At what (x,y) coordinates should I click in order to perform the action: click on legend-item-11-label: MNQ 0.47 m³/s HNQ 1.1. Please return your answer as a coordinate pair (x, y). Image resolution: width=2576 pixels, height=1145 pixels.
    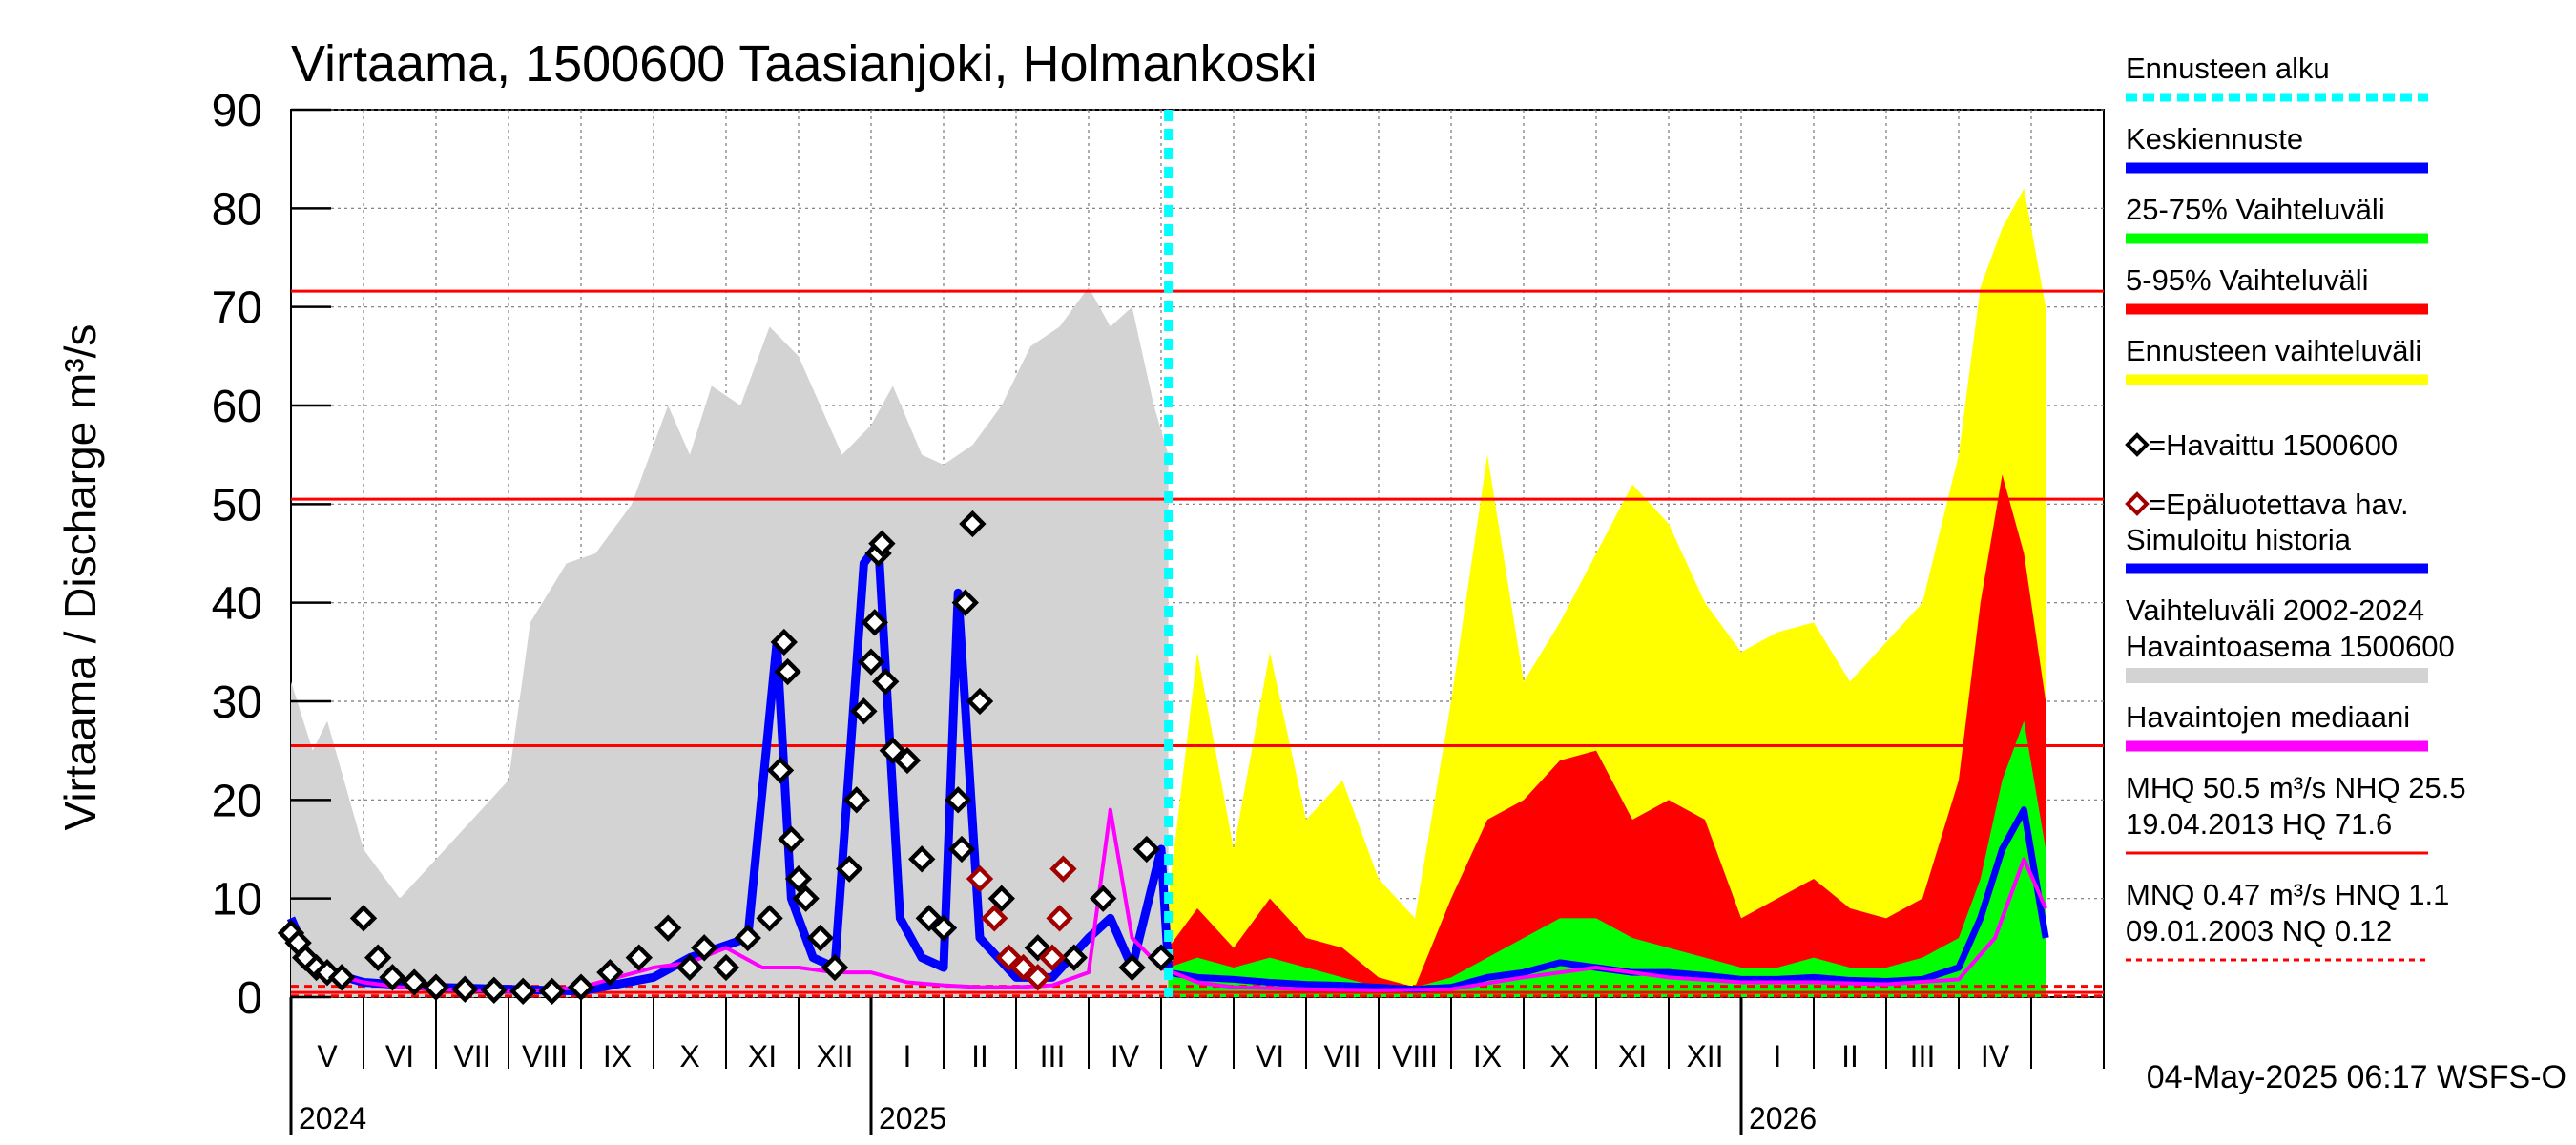
    Looking at the image, I should click on (2287, 894).